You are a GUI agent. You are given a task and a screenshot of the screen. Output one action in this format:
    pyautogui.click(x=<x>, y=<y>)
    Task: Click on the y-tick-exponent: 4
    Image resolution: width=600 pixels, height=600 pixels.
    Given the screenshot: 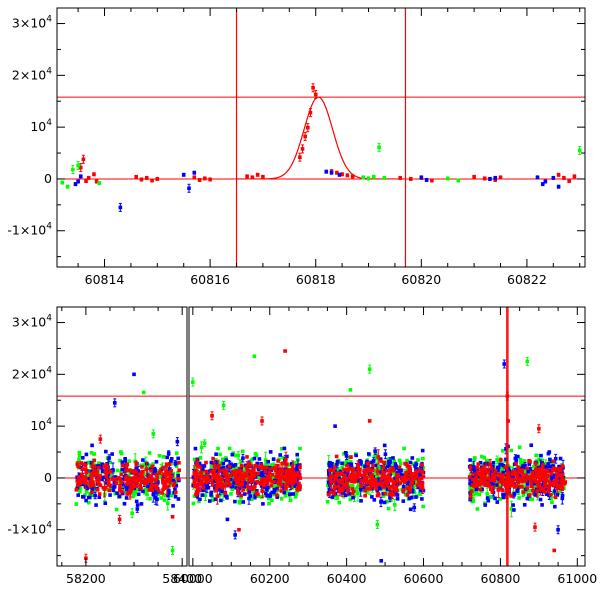 What is the action you would take?
    pyautogui.click(x=49, y=227)
    